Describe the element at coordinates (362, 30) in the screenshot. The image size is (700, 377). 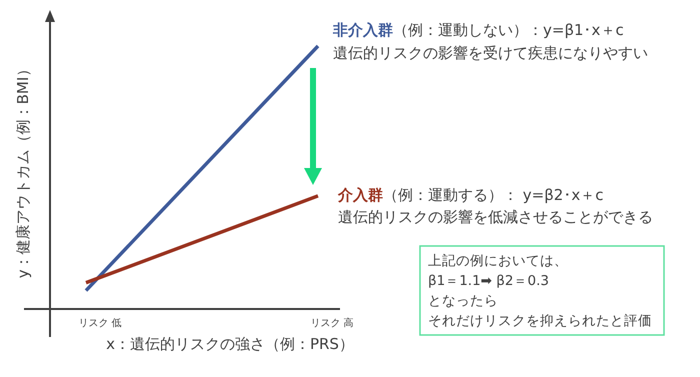
I see `series-label: 非介入群` at that location.